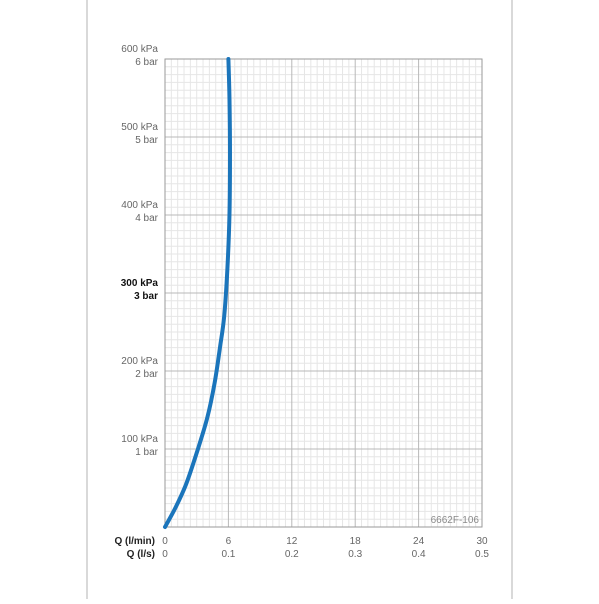  Describe the element at coordinates (229, 541) in the screenshot. I see `x-tick-label-primary: 6` at that location.